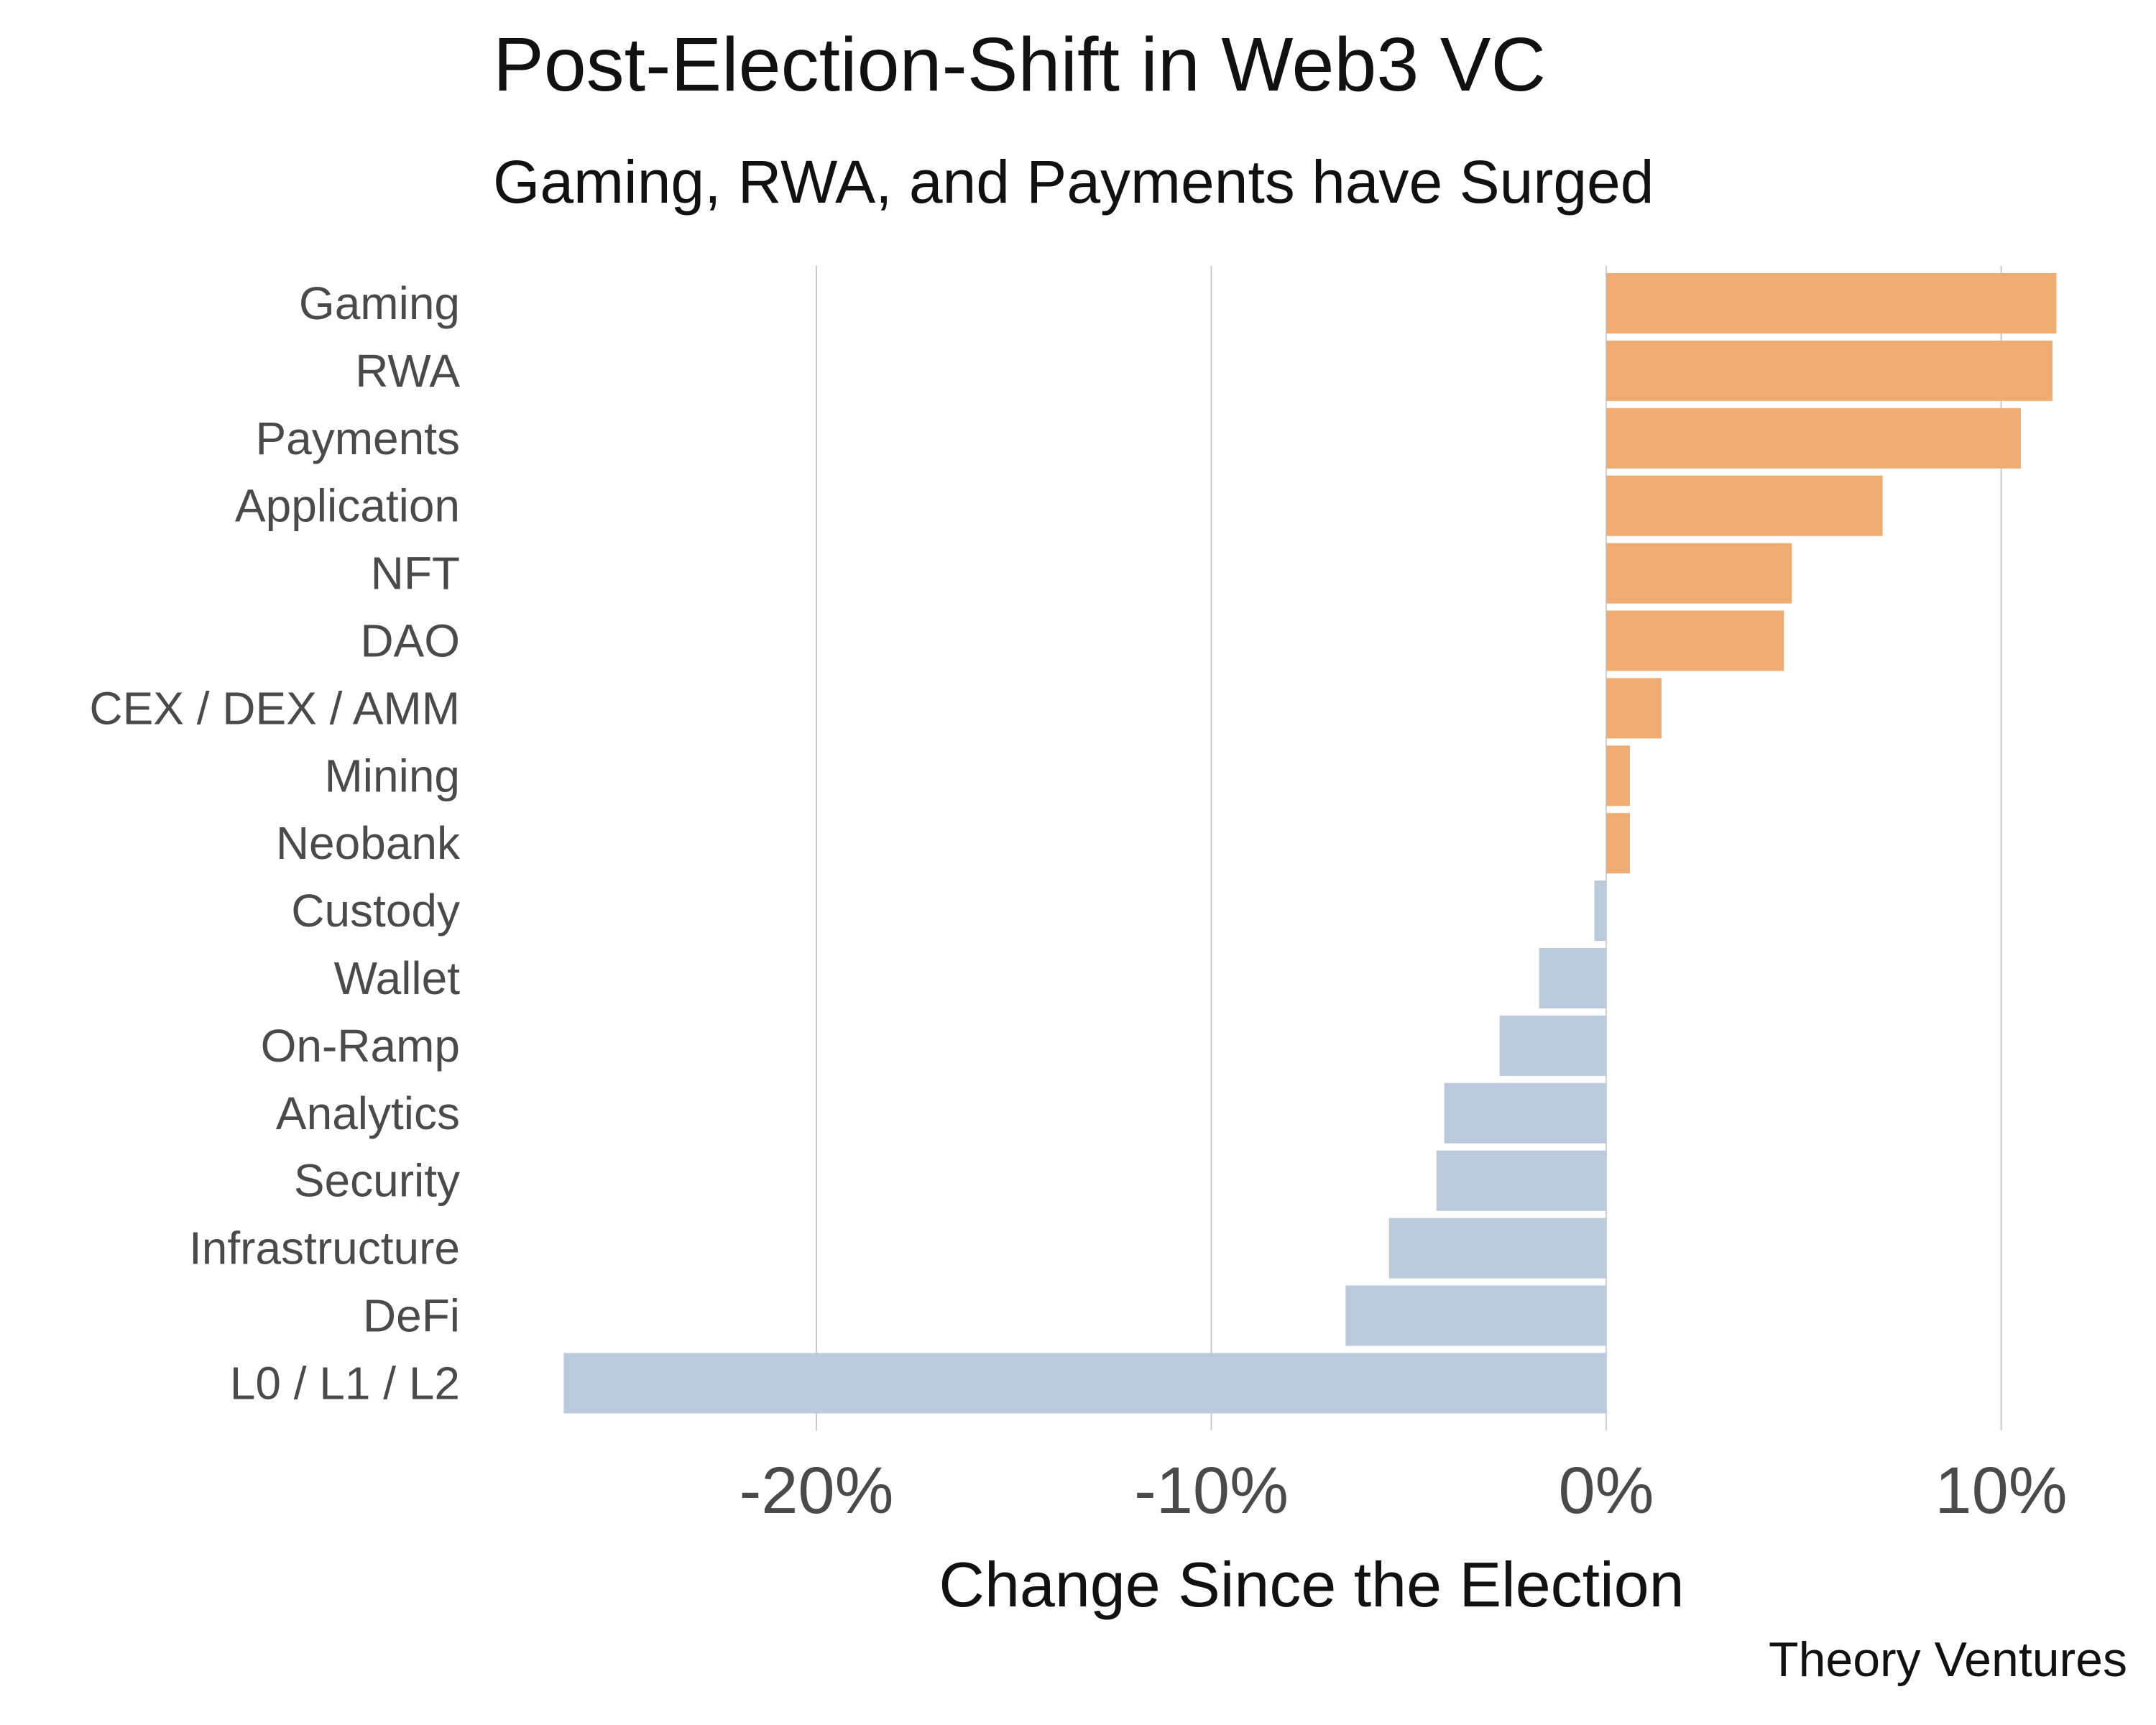 The image size is (2156, 1725). I want to click on category-label: Neobank, so click(369, 843).